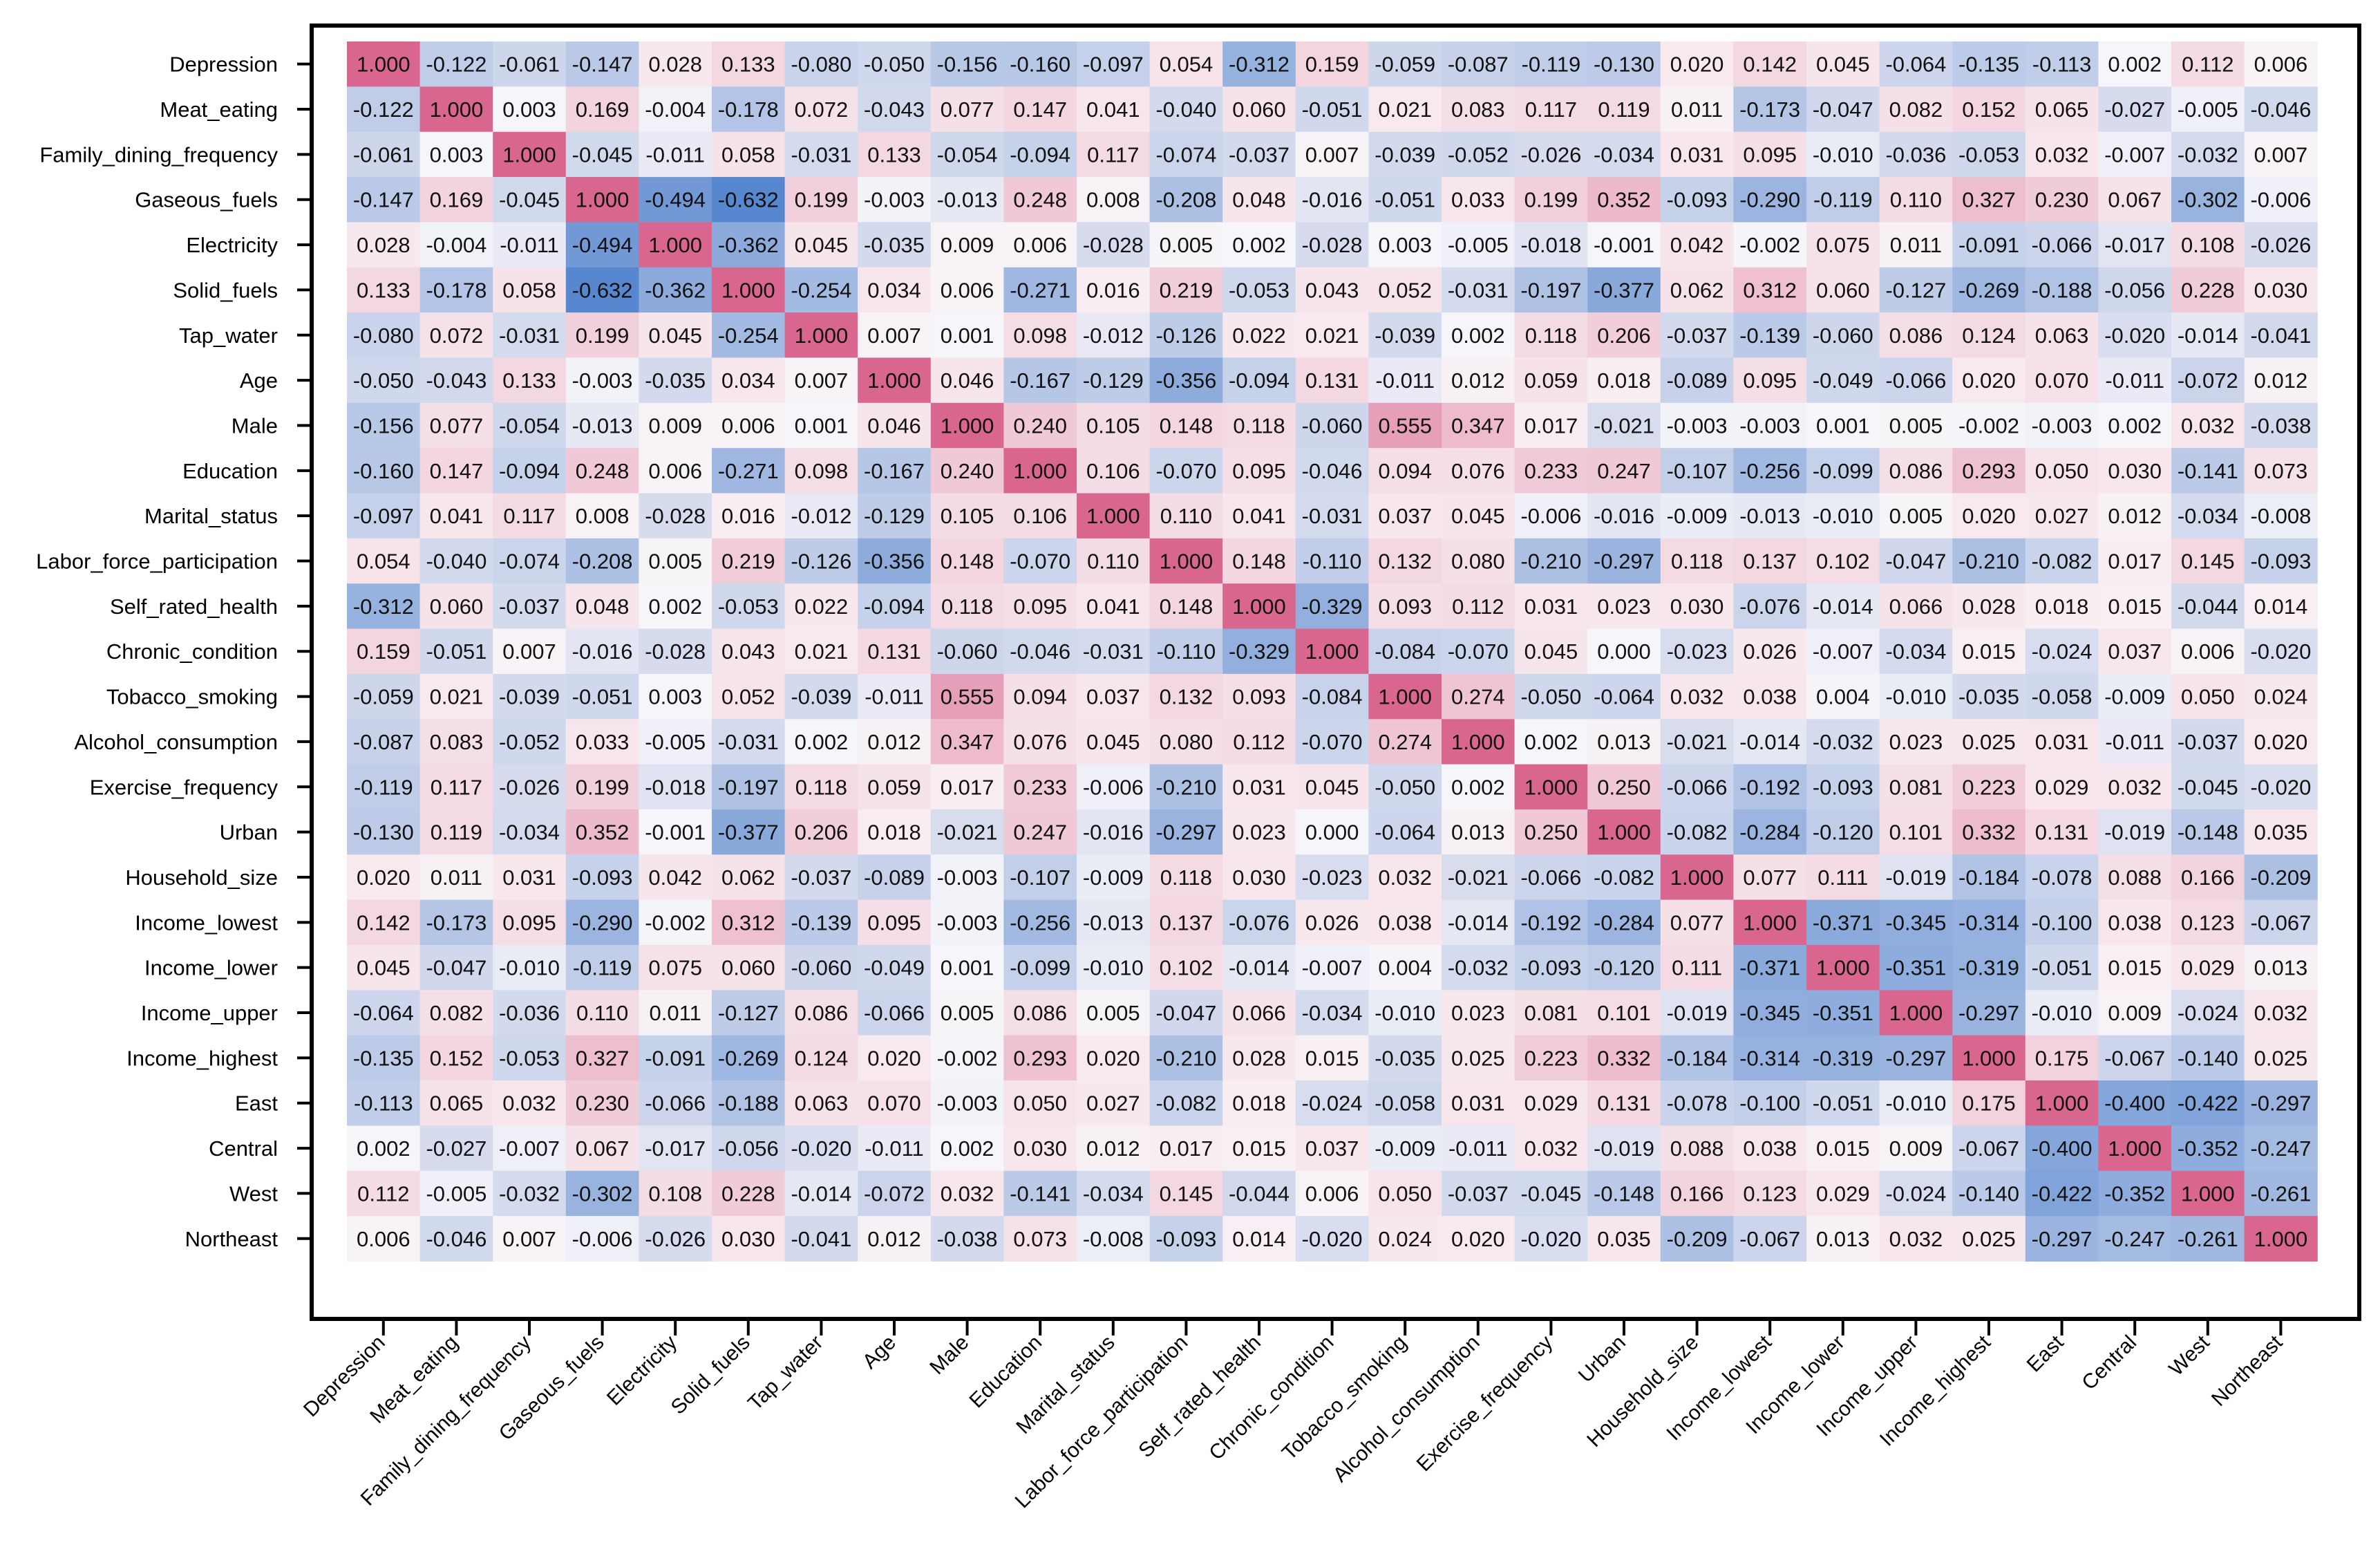  Describe the element at coordinates (1697, 742) in the screenshot. I see `cell-value-label: -0.021` at that location.